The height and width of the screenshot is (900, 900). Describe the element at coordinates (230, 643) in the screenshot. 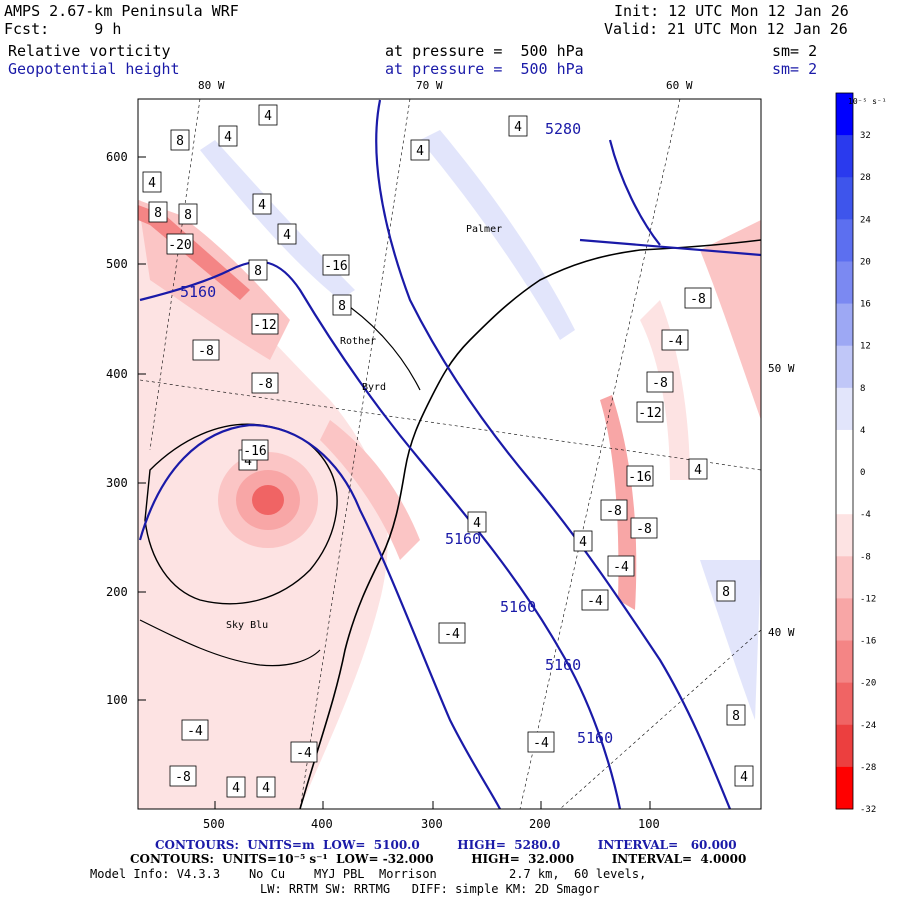

I see `coastline-west` at that location.